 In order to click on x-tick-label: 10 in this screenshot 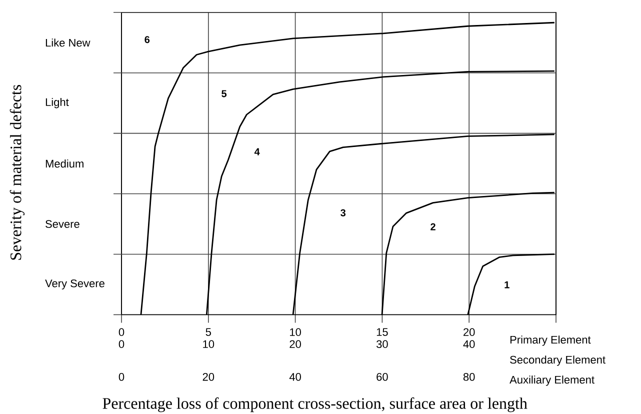, I will do `click(295, 332)`.